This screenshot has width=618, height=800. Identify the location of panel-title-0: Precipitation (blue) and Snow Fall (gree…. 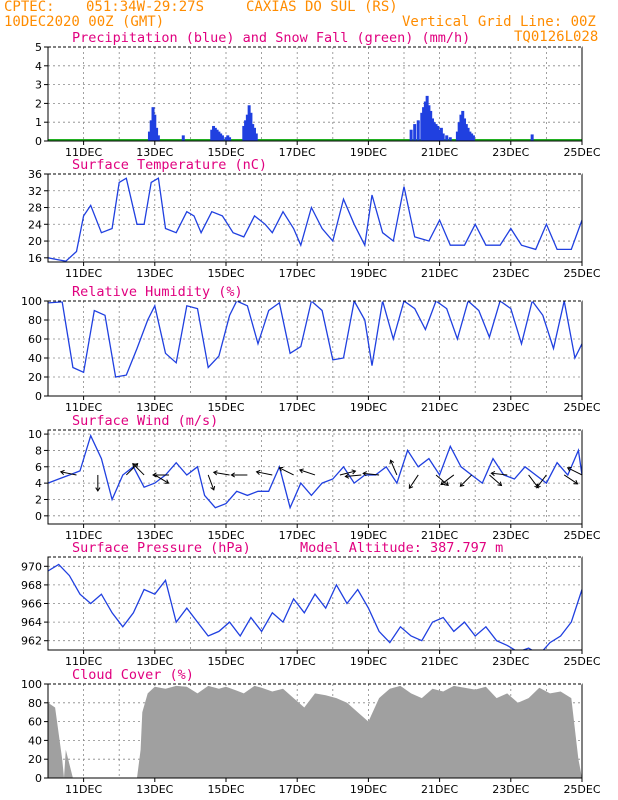
(271, 38).